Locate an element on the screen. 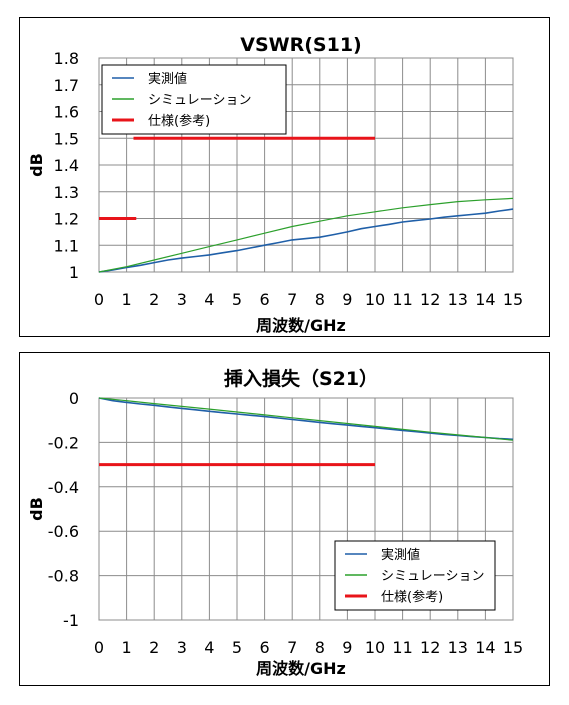 The width and height of the screenshot is (569, 705). y-tick-label: 1.1 is located at coordinates (66, 245).